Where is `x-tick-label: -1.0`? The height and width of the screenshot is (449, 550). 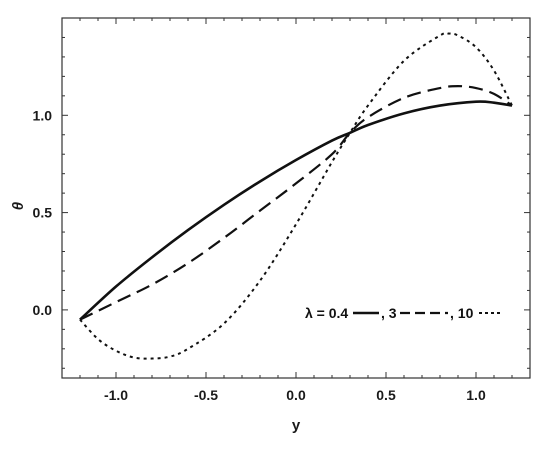 x-tick-label: -1.0 is located at coordinates (116, 395).